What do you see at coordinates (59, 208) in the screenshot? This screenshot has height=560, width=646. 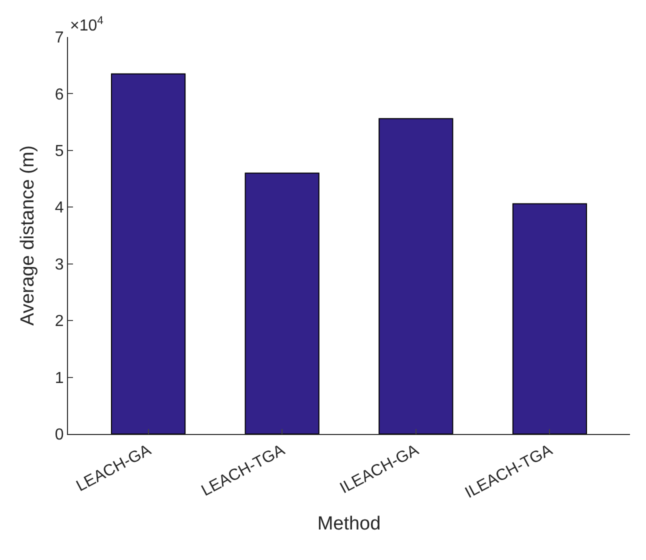 I see `y-tick-label: 4` at bounding box center [59, 208].